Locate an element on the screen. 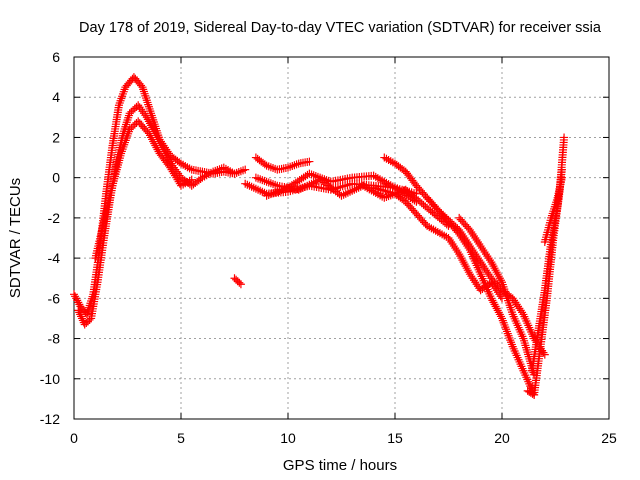  y-tick-label: -8 is located at coordinates (54, 339).